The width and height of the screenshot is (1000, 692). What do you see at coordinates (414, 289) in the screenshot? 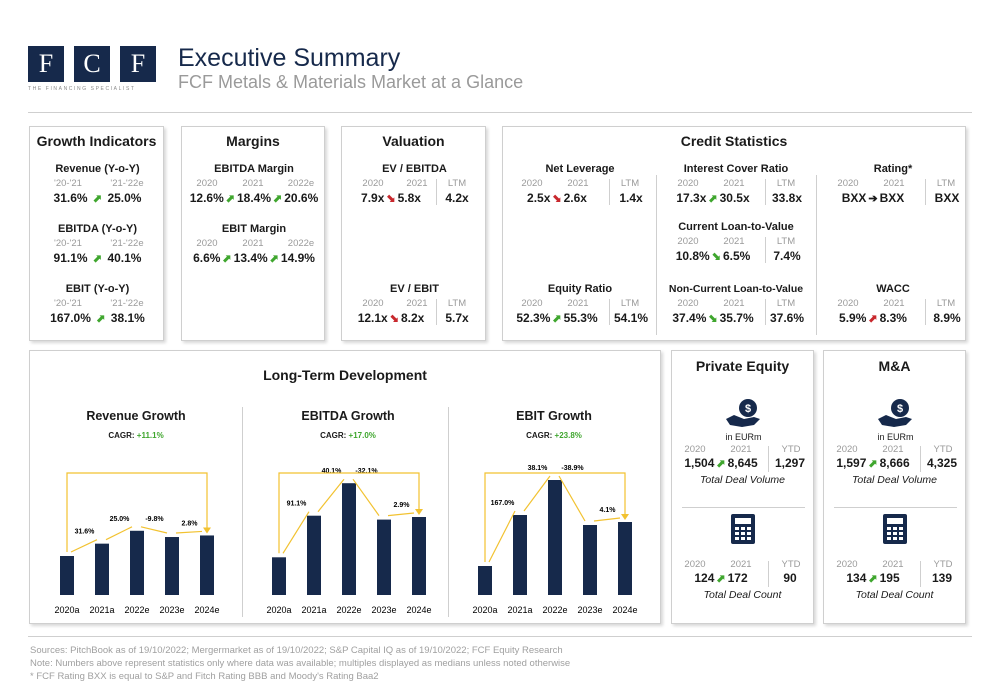
I see `metric-label: EV / EBIT` at bounding box center [414, 289].